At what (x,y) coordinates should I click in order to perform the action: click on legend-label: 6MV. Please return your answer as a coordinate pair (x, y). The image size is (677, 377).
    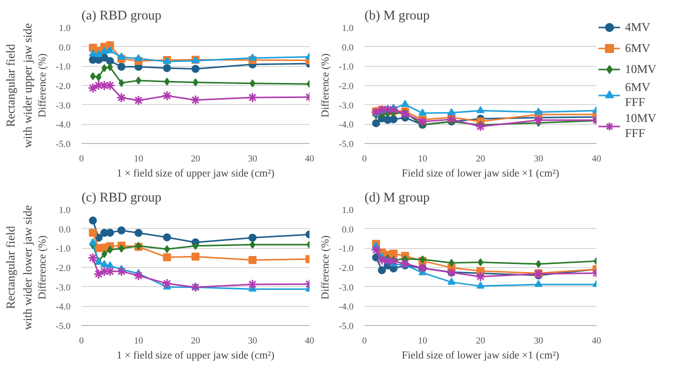
    Looking at the image, I should click on (638, 48).